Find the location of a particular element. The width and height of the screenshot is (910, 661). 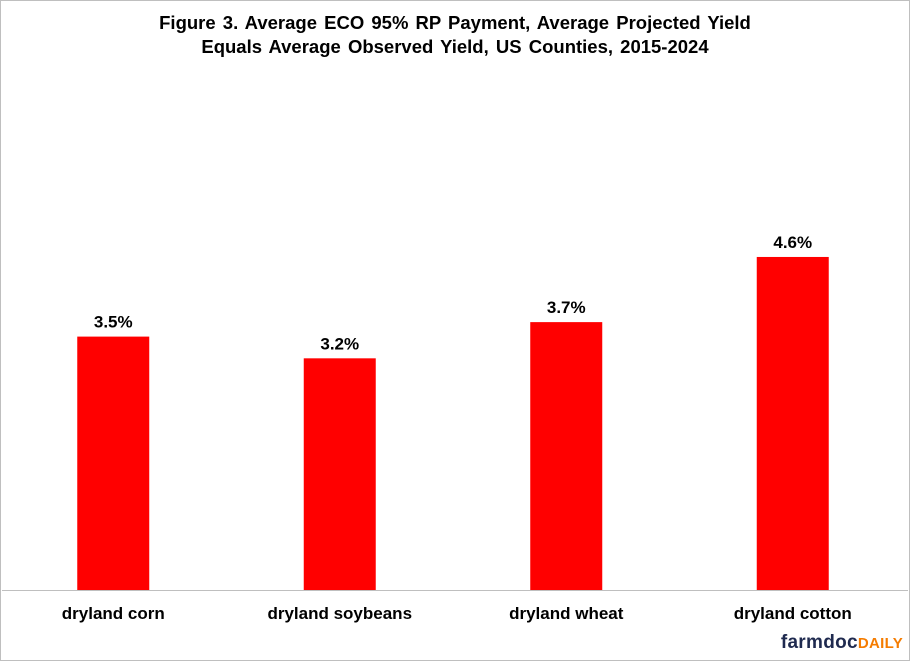

data-label-2: 3.7% is located at coordinates (566, 307).